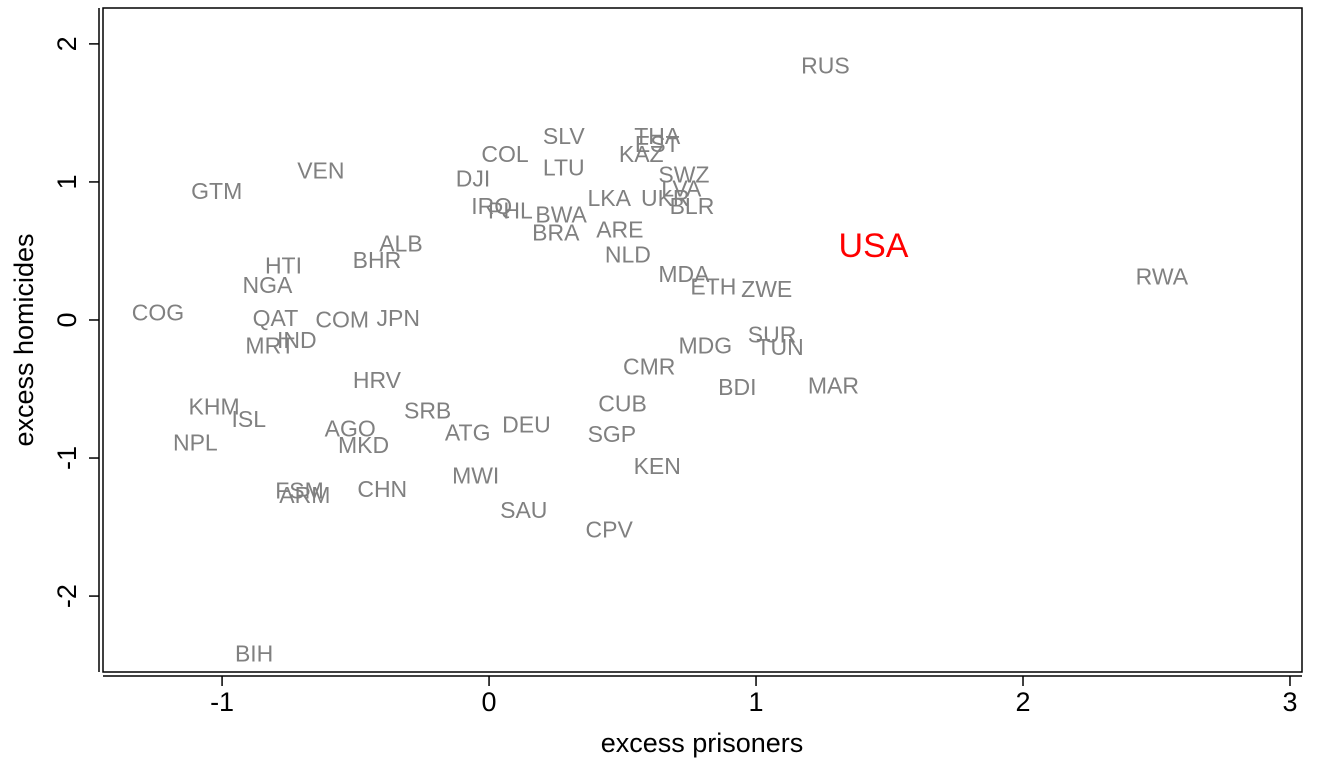  Describe the element at coordinates (649, 366) in the screenshot. I see `point-label: CMR` at that location.